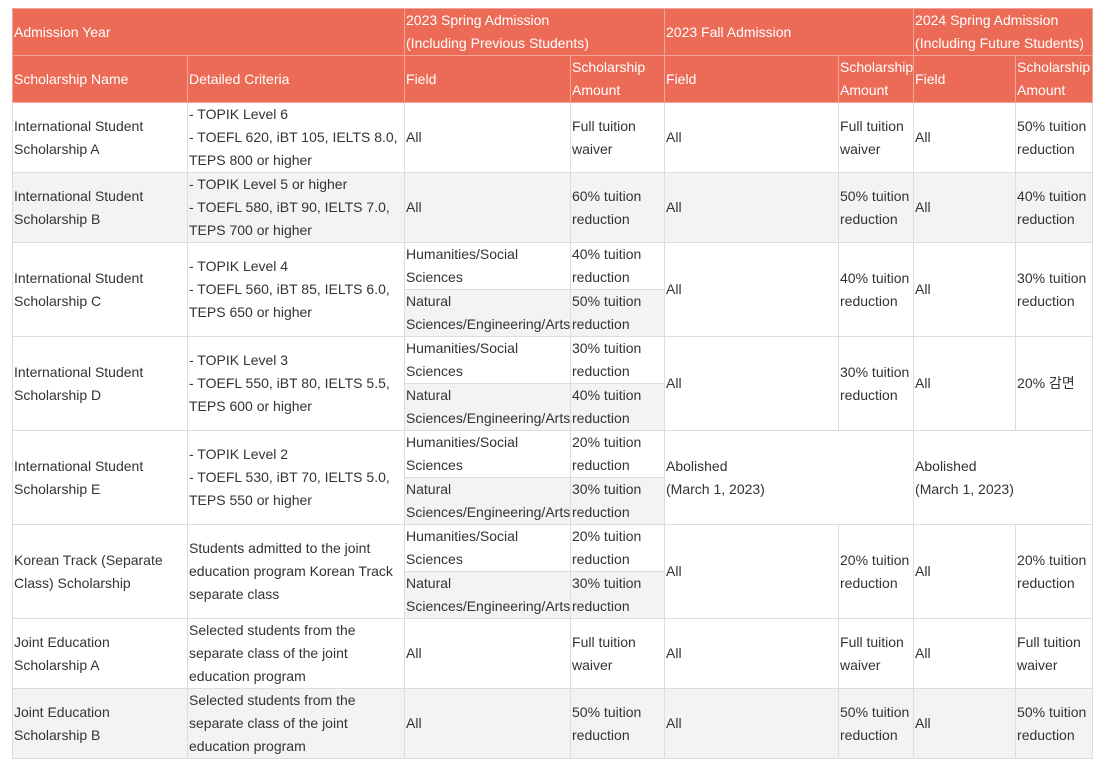 The height and width of the screenshot is (769, 1106). What do you see at coordinates (789, 32) in the screenshot?
I see `group-header: 2023 Fall Admission` at bounding box center [789, 32].